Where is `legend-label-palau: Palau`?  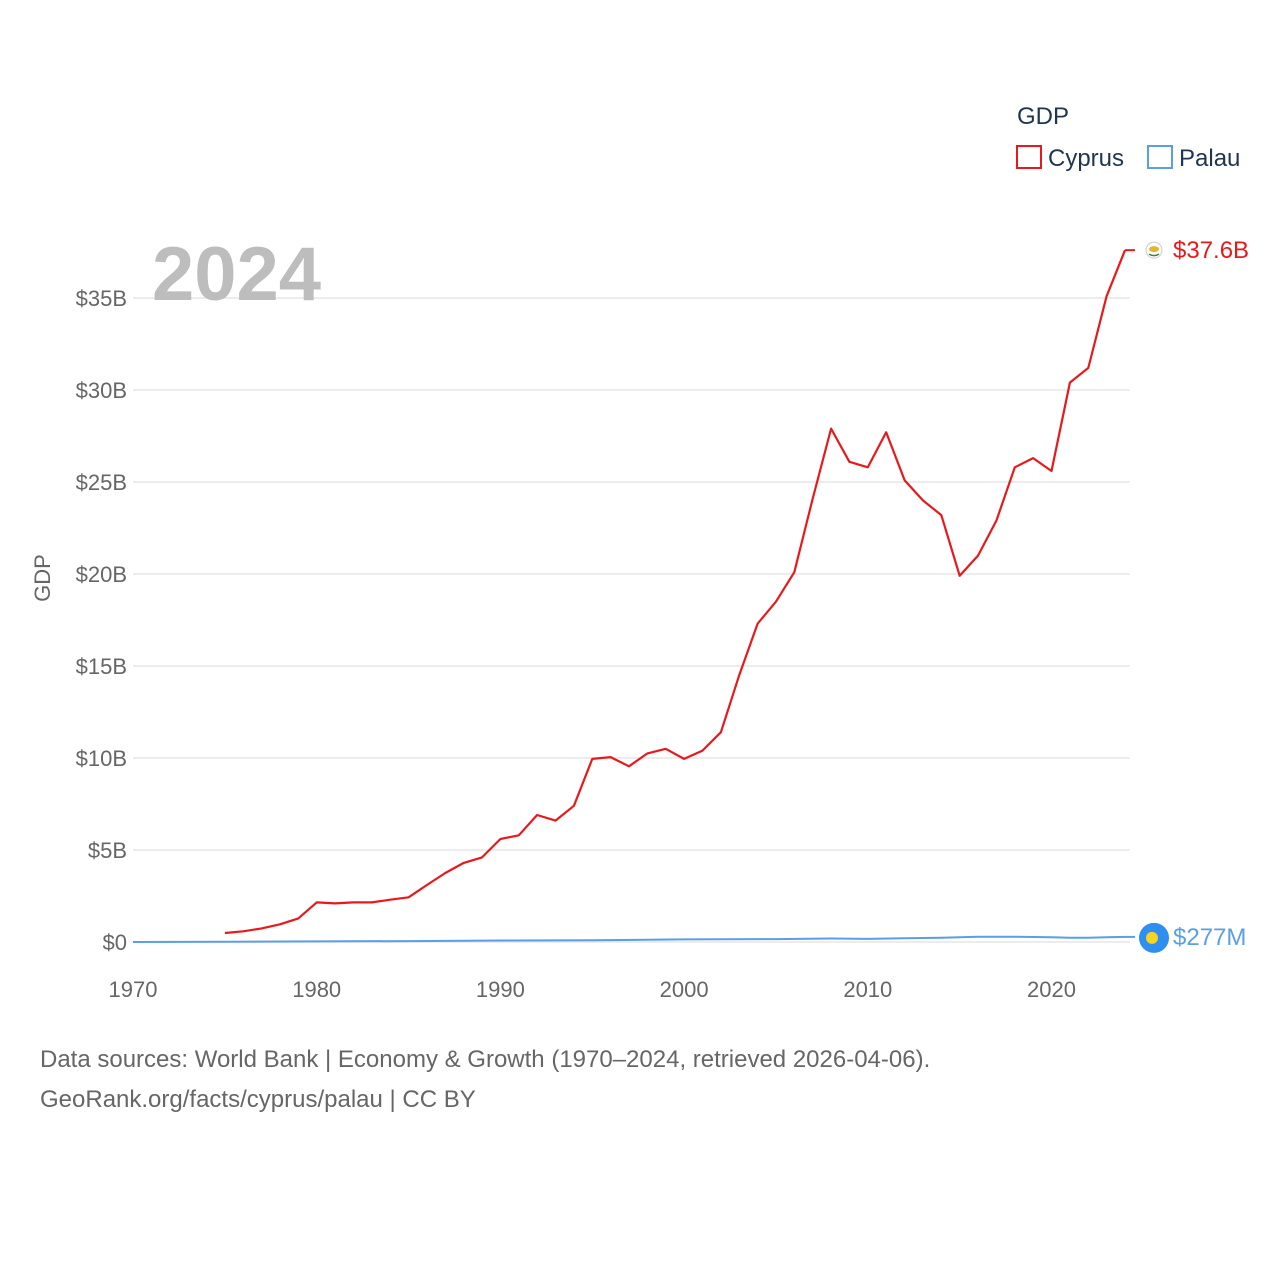 legend-label-palau: Palau is located at coordinates (1209, 158).